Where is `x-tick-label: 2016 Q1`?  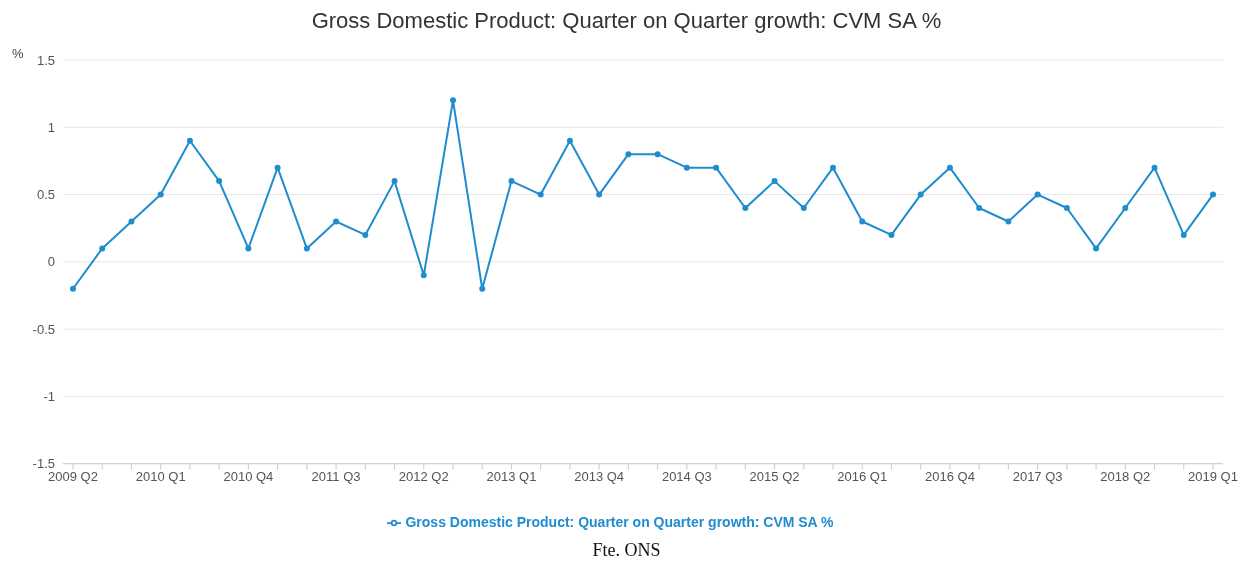 x-tick-label: 2016 Q1 is located at coordinates (862, 476).